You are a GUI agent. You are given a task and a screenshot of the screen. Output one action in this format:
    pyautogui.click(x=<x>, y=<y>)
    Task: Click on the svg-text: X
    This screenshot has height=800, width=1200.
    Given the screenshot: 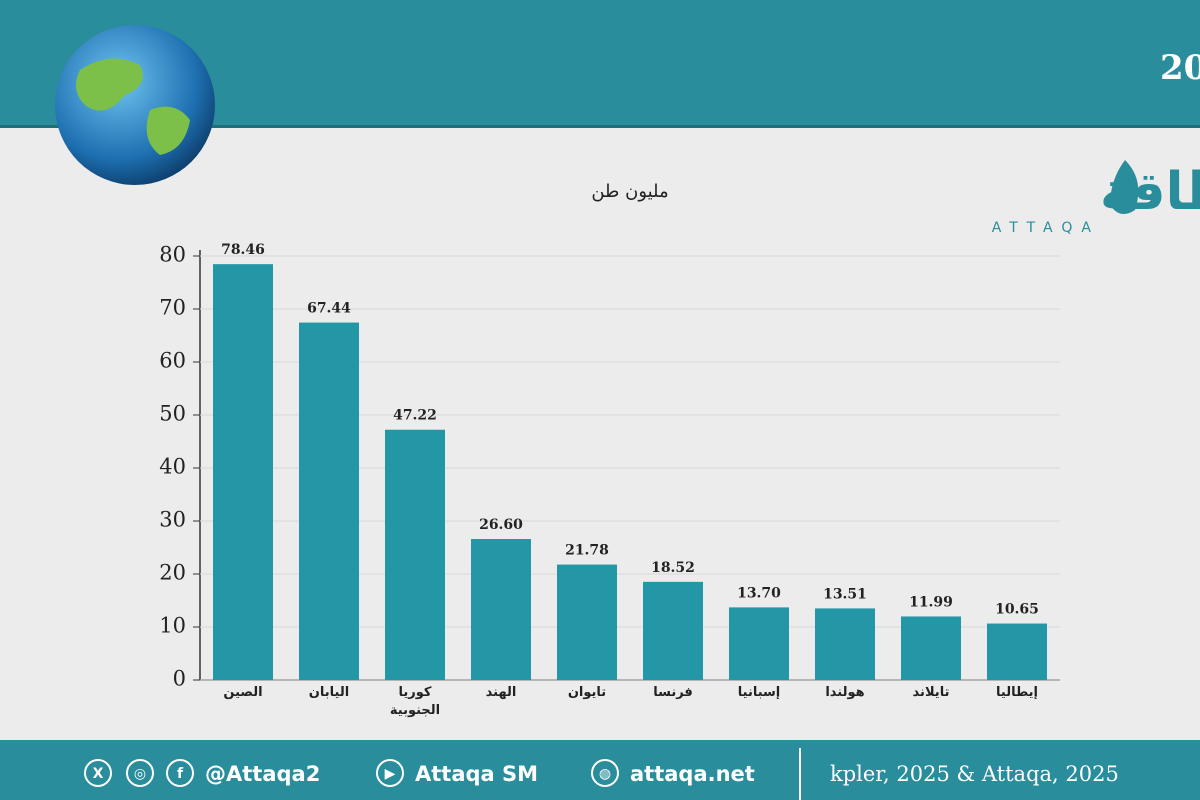 What is the action you would take?
    pyautogui.click(x=98, y=774)
    